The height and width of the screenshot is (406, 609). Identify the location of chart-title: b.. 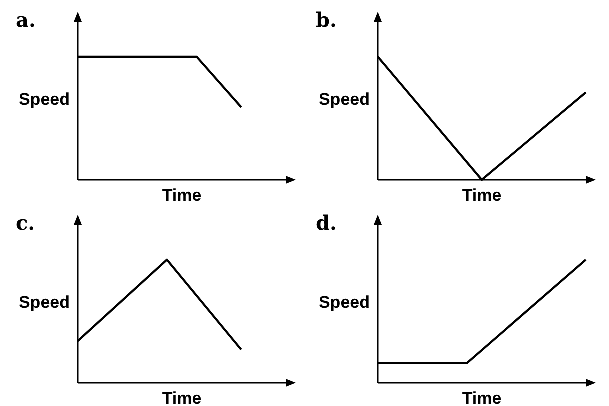
(326, 20).